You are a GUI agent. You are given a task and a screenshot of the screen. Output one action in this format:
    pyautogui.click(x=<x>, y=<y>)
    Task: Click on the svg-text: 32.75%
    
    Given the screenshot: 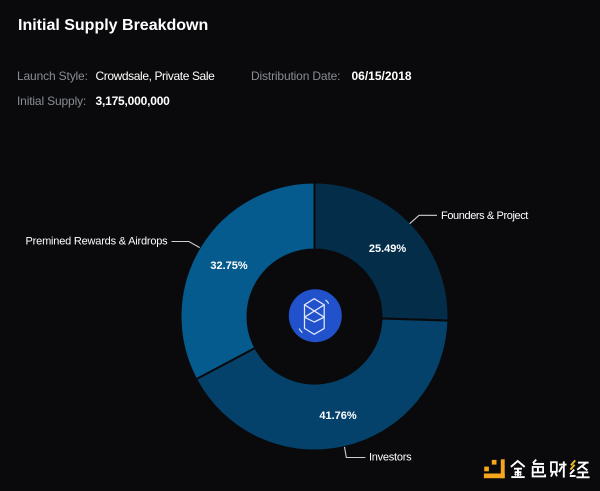 What is the action you would take?
    pyautogui.click(x=229, y=266)
    